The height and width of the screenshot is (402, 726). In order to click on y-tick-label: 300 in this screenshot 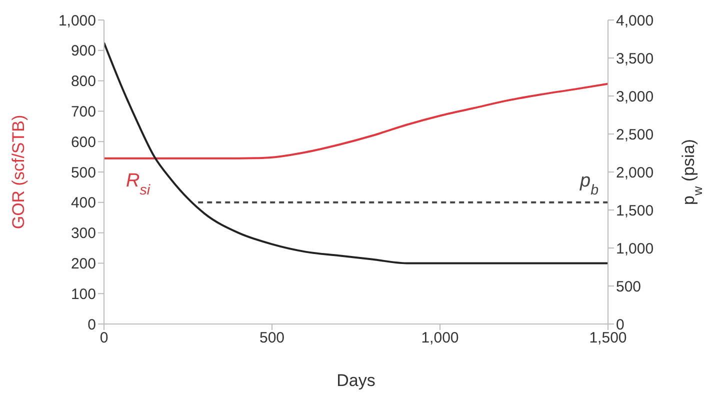, I will do `click(83, 233)`.